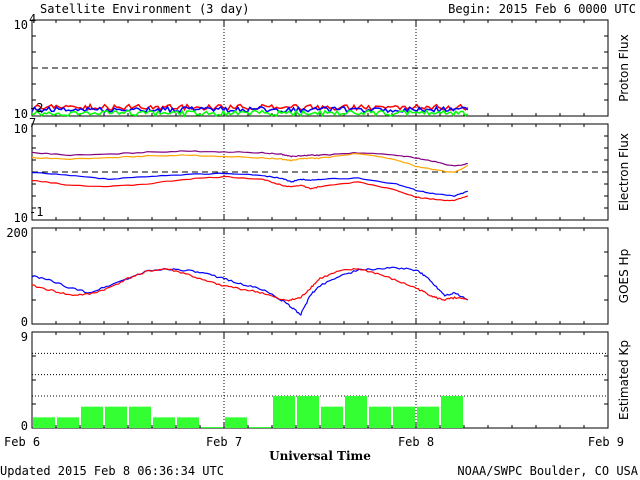 This screenshot has width=640, height=480. Describe the element at coordinates (624, 276) in the screenshot. I see `panel-ylabel: GOES Hp` at that location.